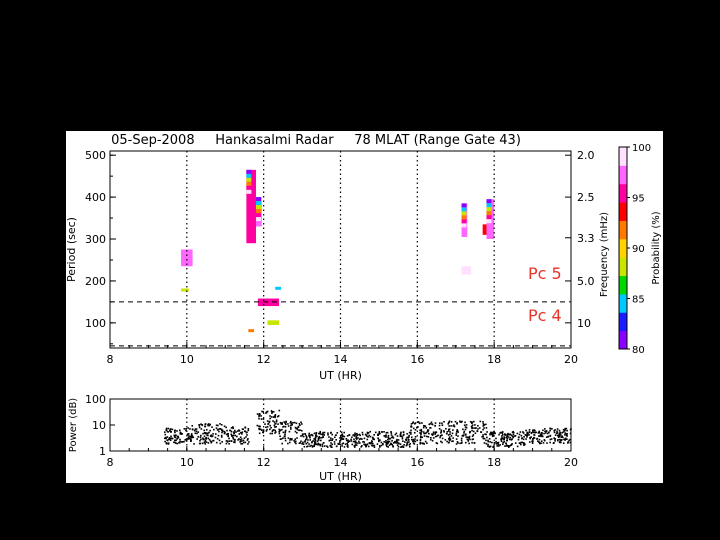 Image resolution: width=720 pixels, height=540 pixels. What do you see at coordinates (73, 425) in the screenshot?
I see `y-axis-label: Power (dB)` at bounding box center [73, 425].